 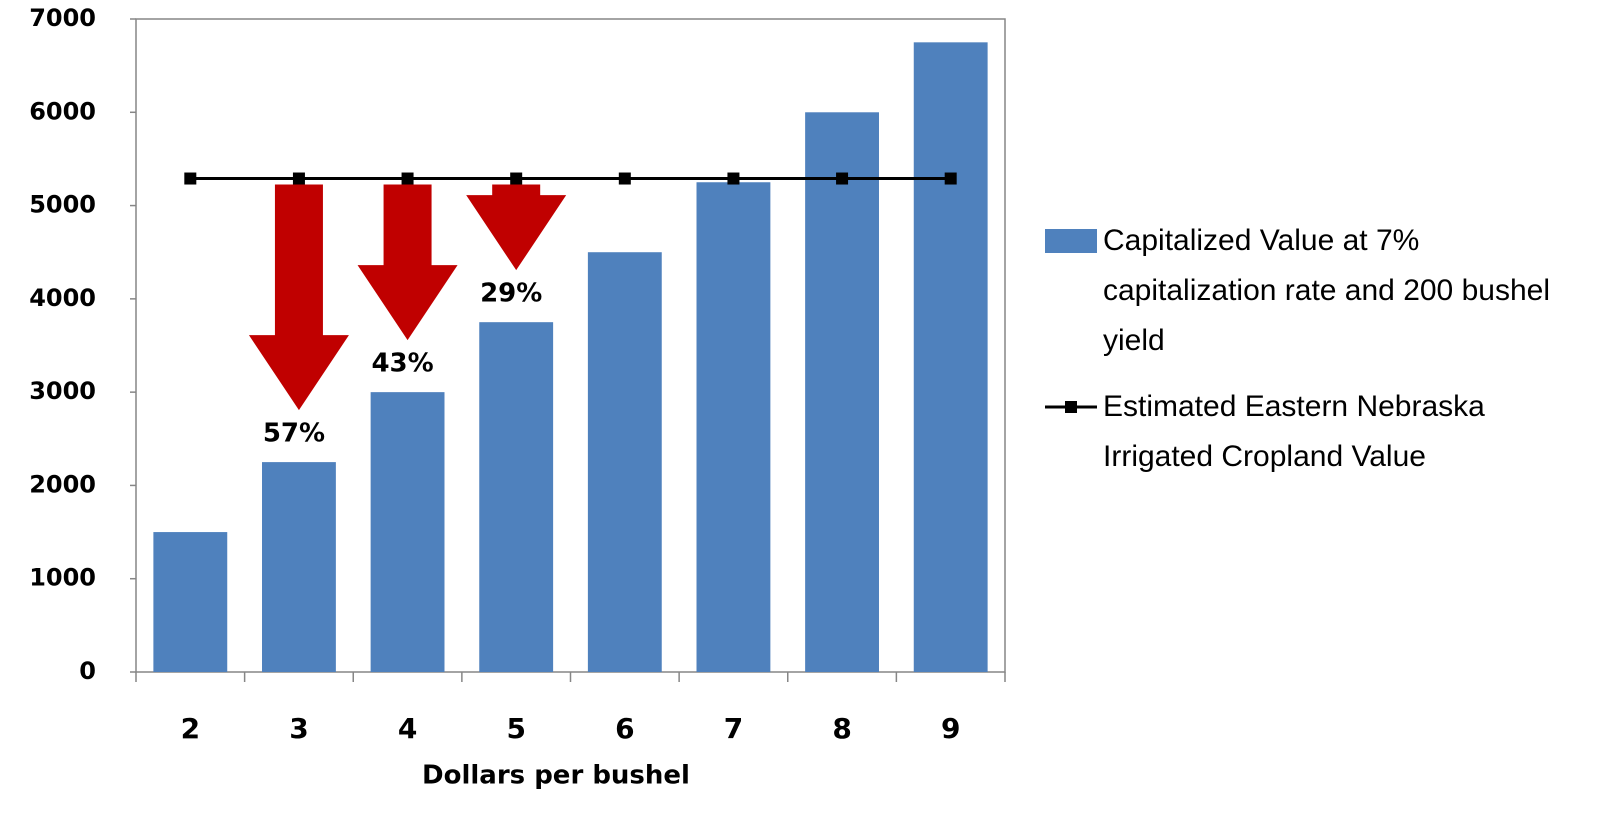 What do you see at coordinates (62, 391) in the screenshot?
I see `y-tick-label: 3000` at bounding box center [62, 391].